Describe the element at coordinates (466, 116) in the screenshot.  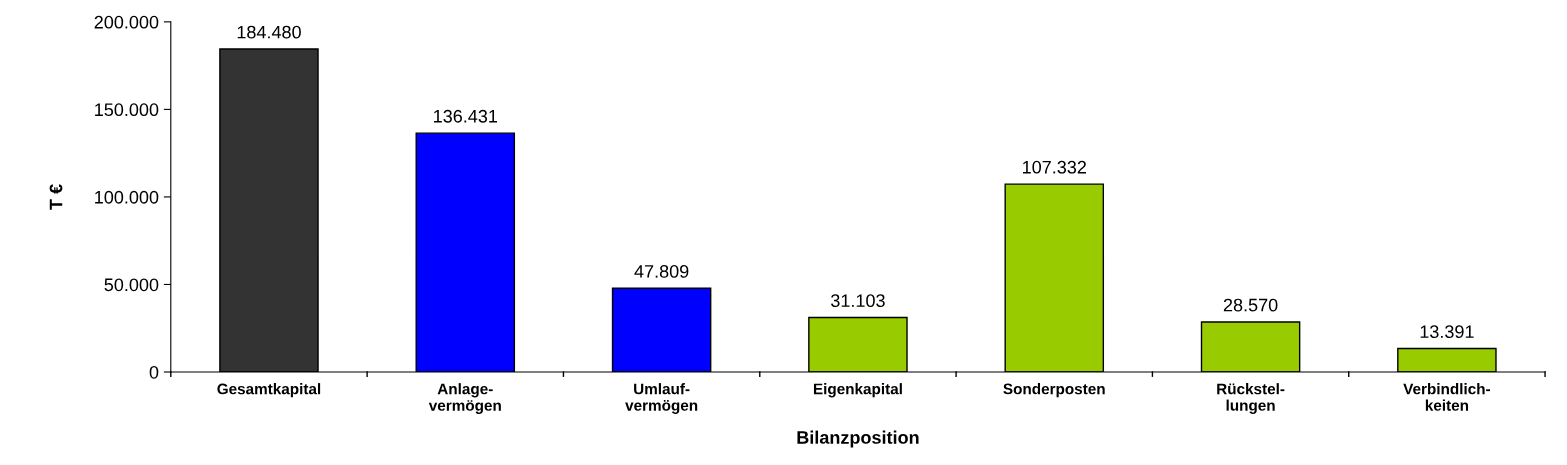
I see `data-label: 136.431` at that location.